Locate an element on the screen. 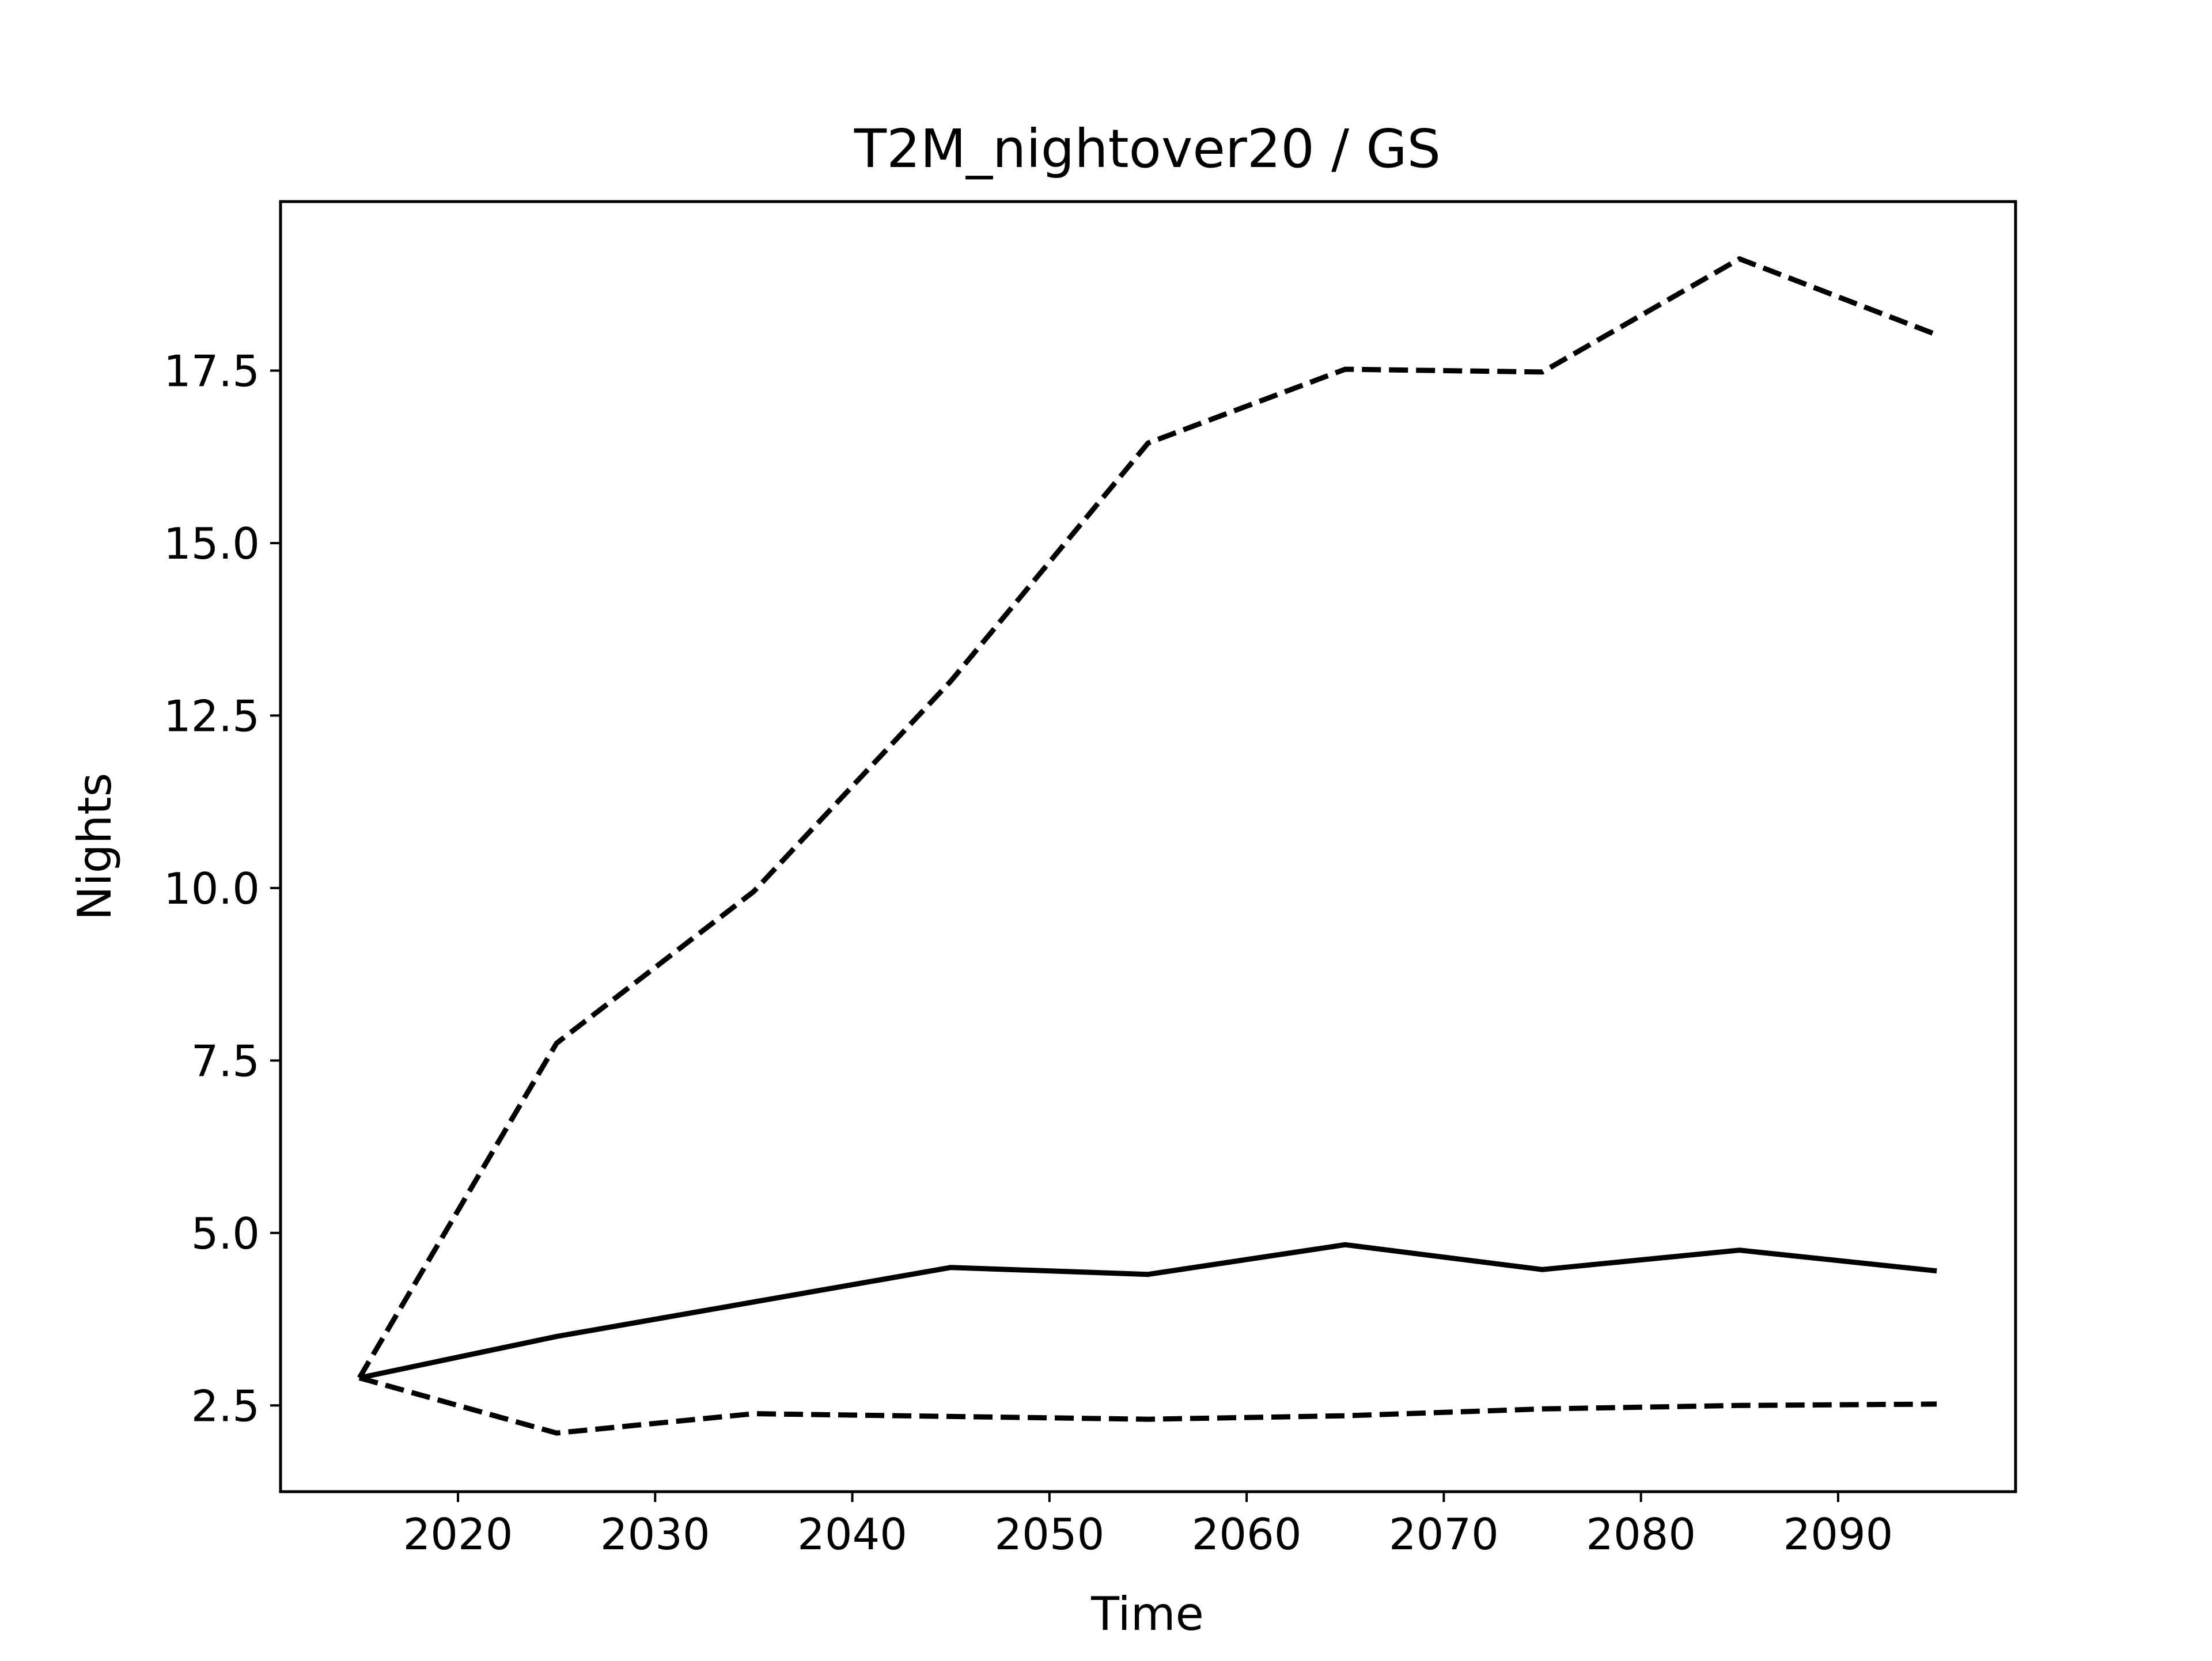  y-tick-label: 17.5 is located at coordinates (212, 371).